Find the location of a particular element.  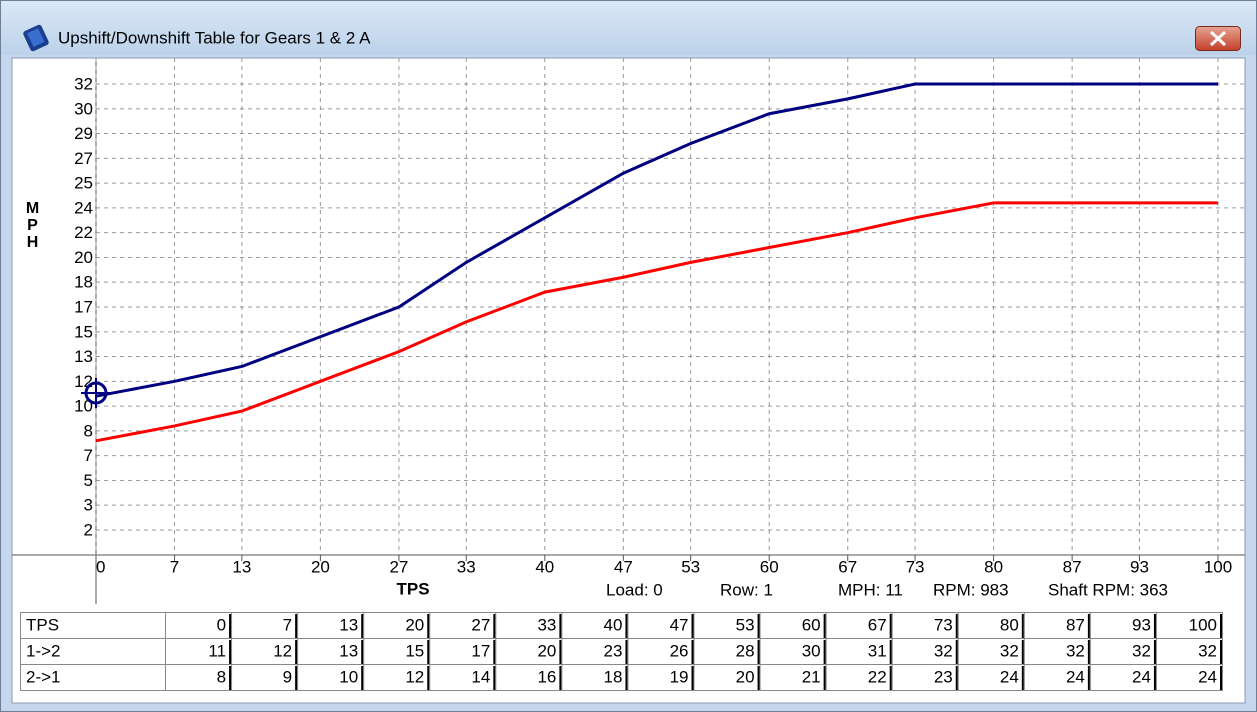

y-tick-label: 32 is located at coordinates (83, 83).